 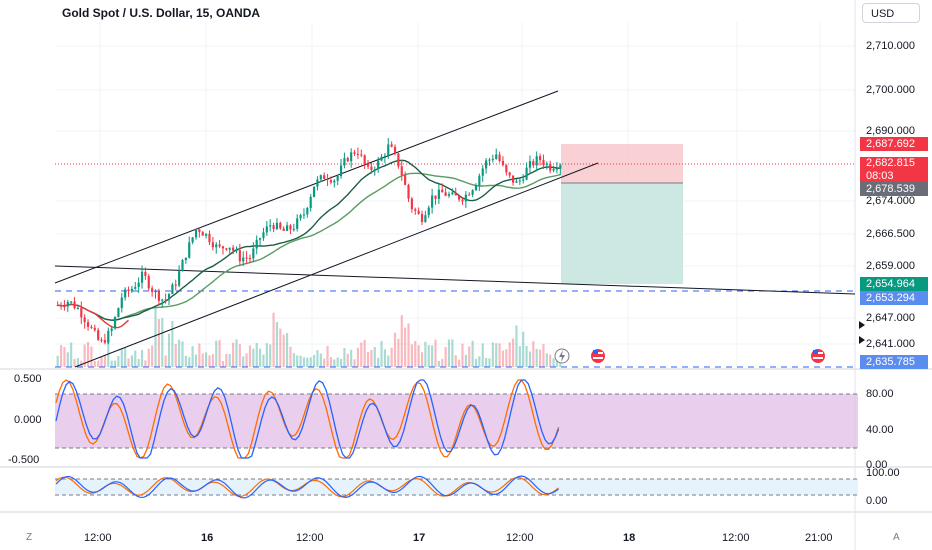 I want to click on ema-price-tag: 2,654.964, so click(x=894, y=284).